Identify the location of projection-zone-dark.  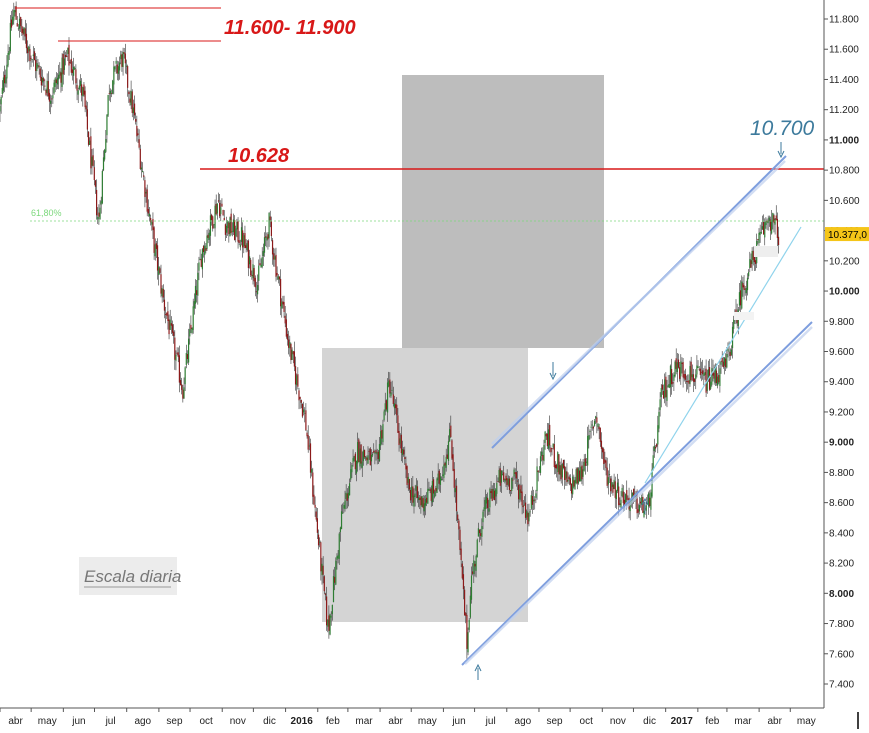
(503, 211).